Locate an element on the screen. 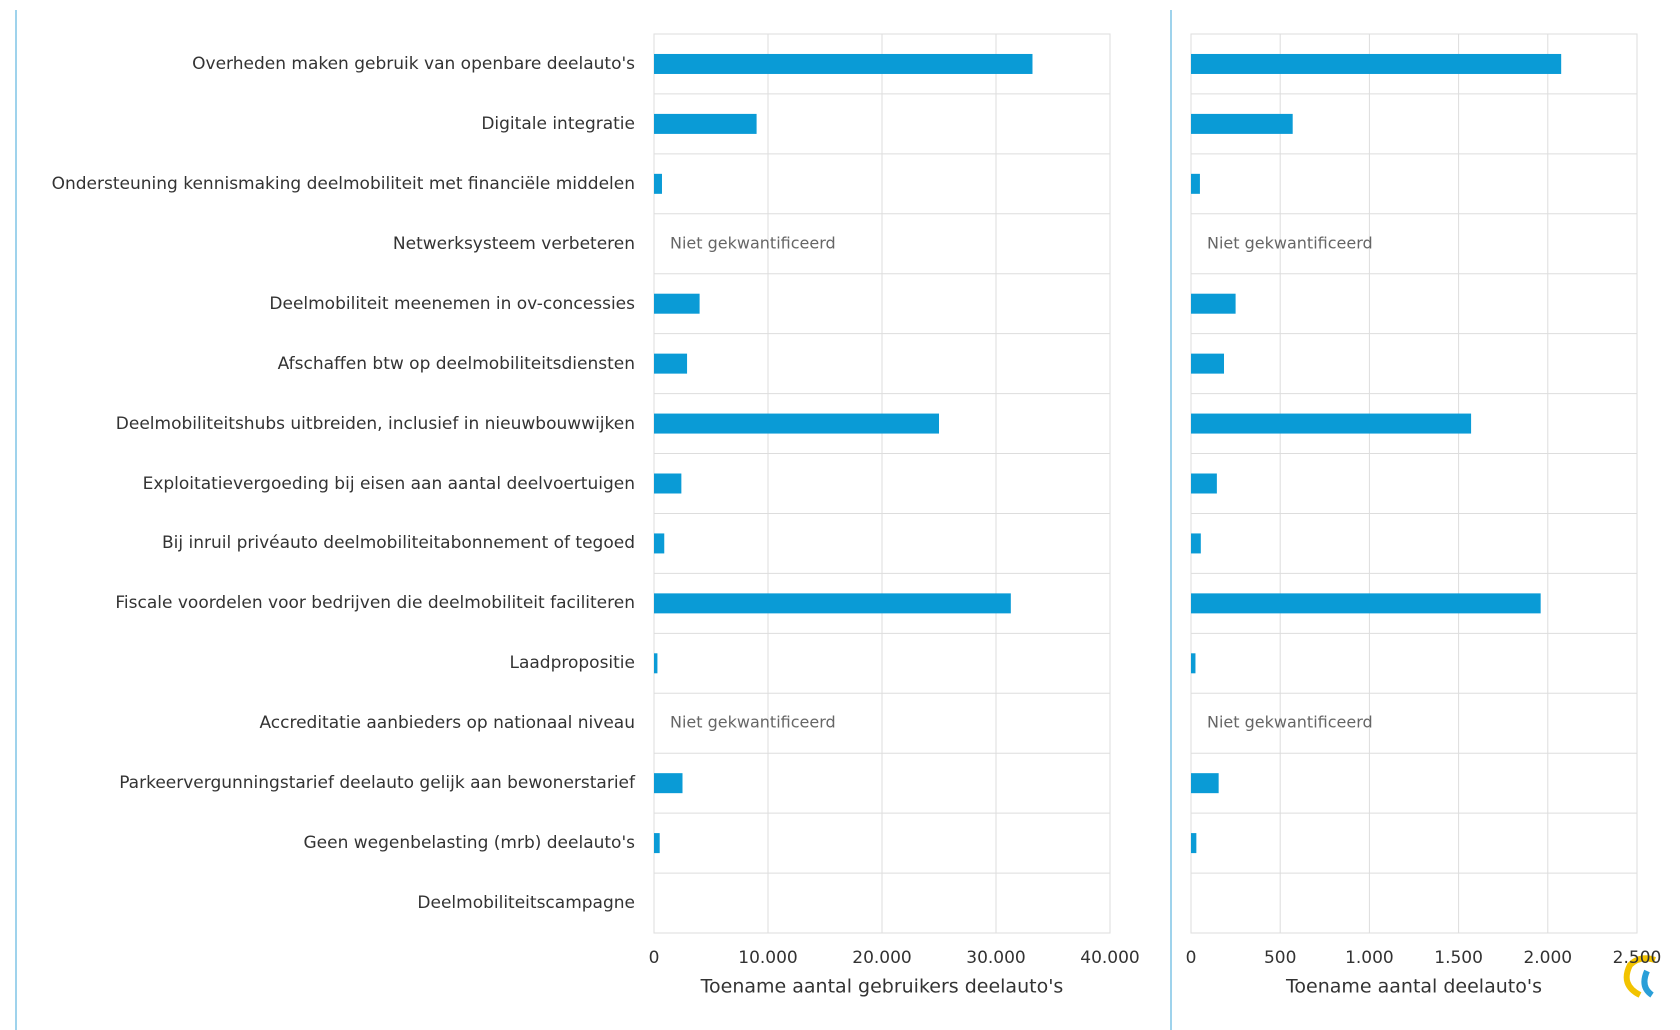  x-tick-label: 1.500 is located at coordinates (1458, 958).